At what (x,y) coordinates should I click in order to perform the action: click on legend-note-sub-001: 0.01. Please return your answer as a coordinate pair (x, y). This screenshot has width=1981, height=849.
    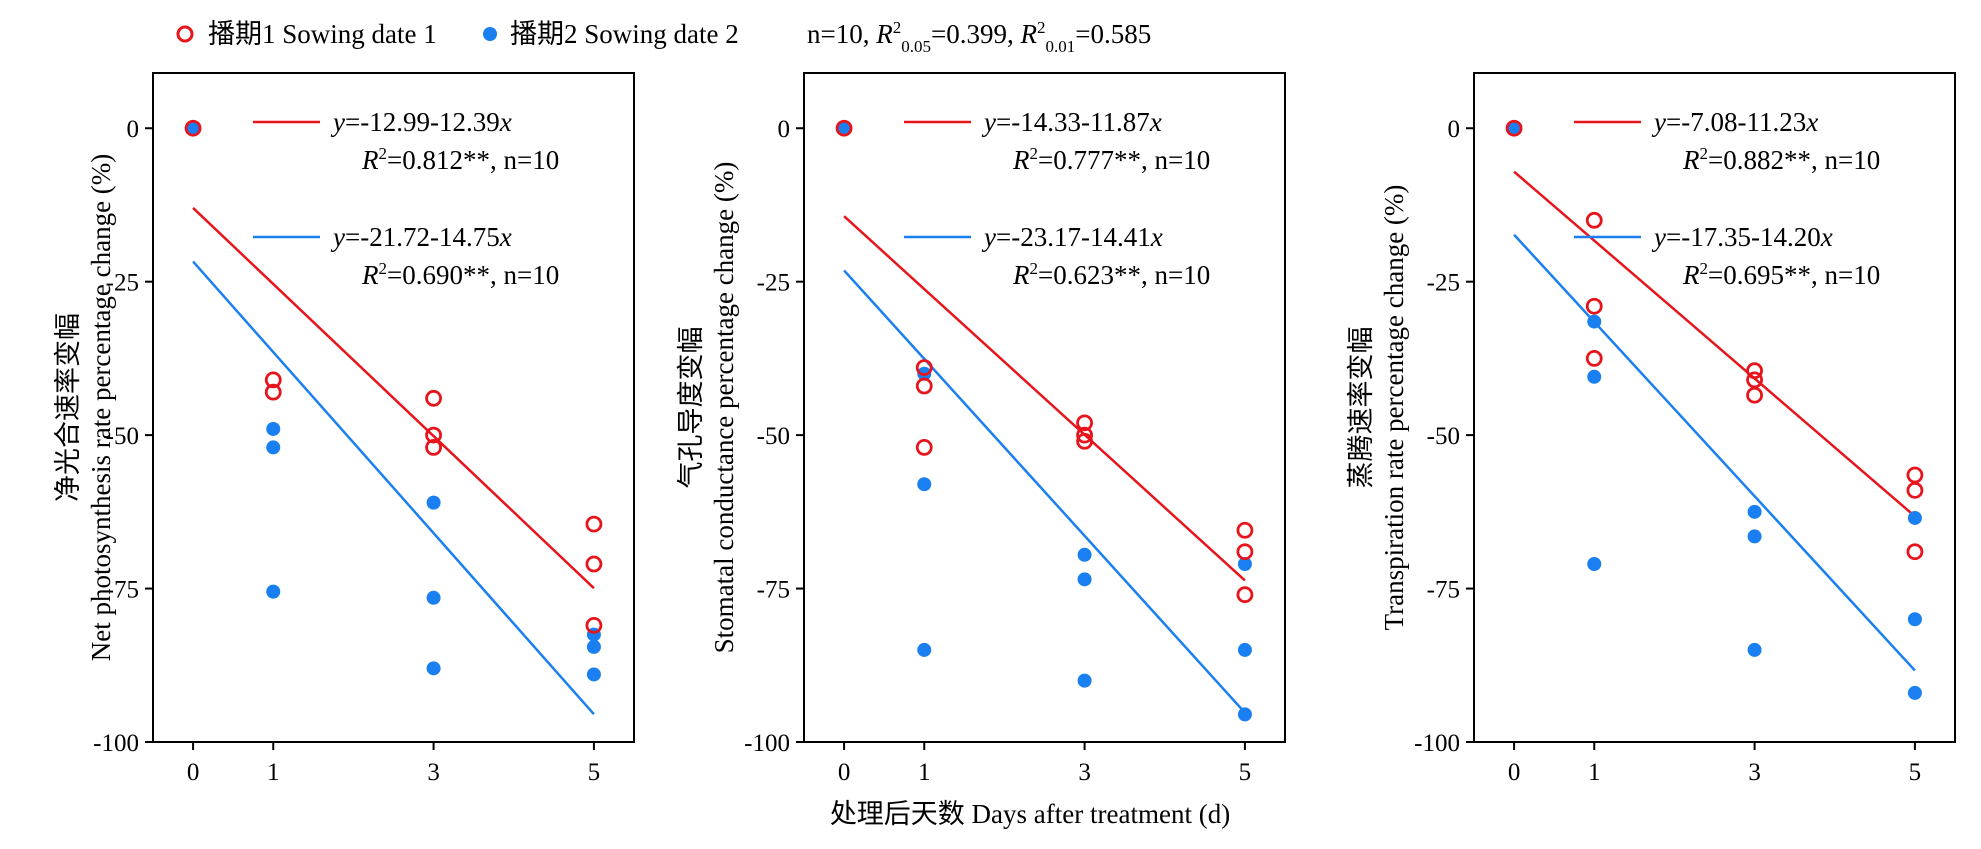
    Looking at the image, I should click on (1060, 46).